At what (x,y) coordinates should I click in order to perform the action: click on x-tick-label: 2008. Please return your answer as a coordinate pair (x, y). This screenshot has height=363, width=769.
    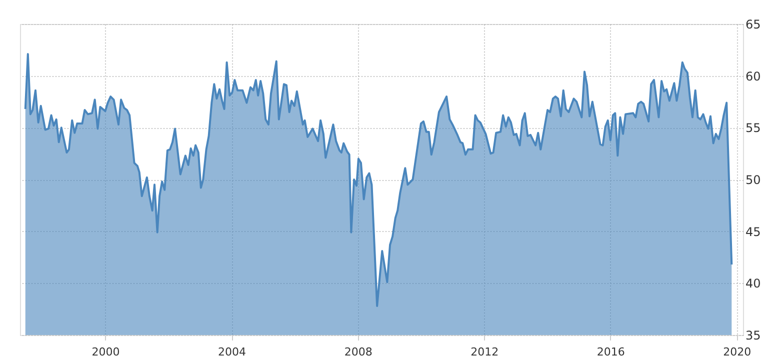
    Looking at the image, I should click on (358, 352).